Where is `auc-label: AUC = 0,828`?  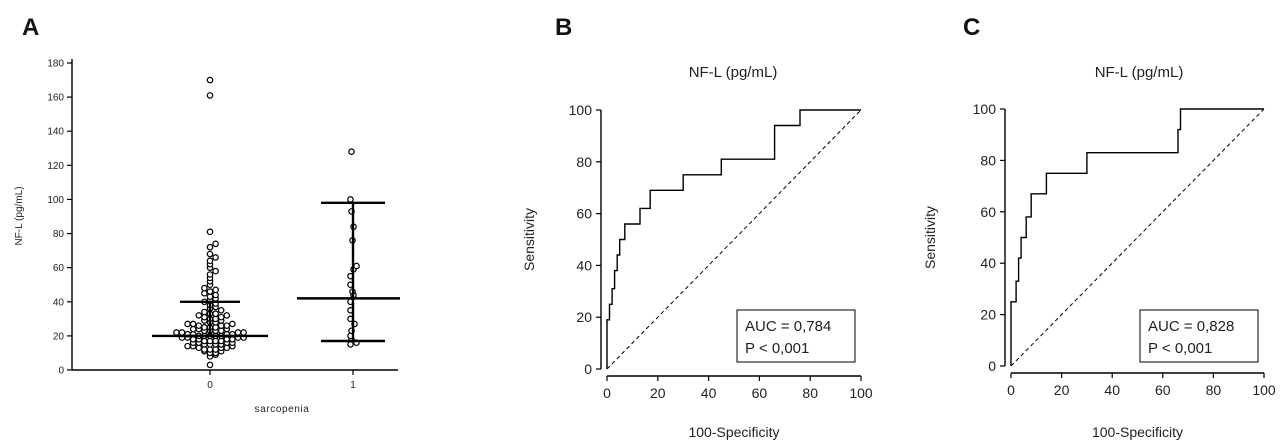
auc-label: AUC = 0,828 is located at coordinates (1191, 326).